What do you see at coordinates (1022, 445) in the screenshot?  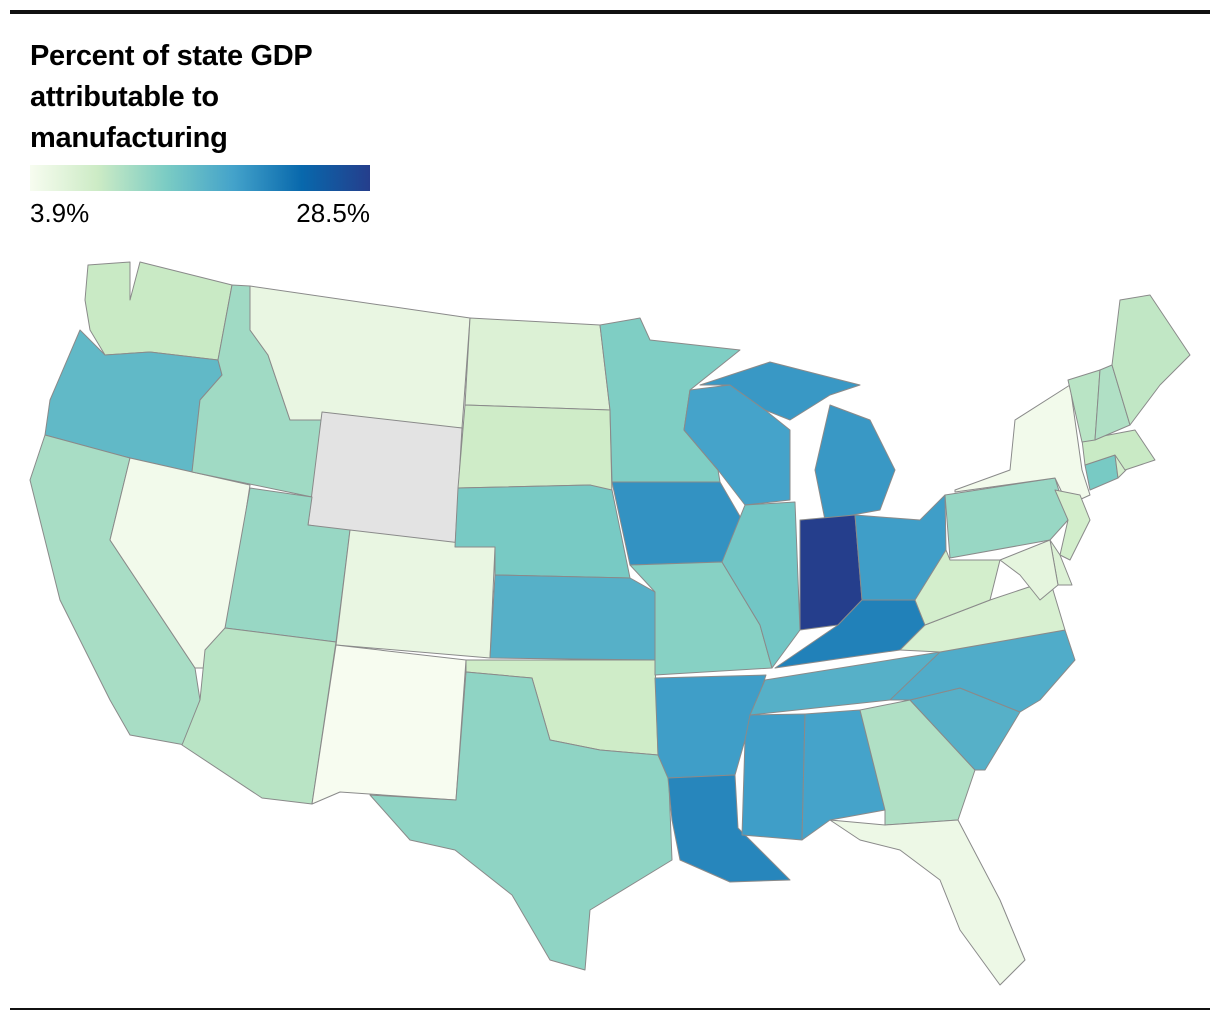 I see `state-ny` at bounding box center [1022, 445].